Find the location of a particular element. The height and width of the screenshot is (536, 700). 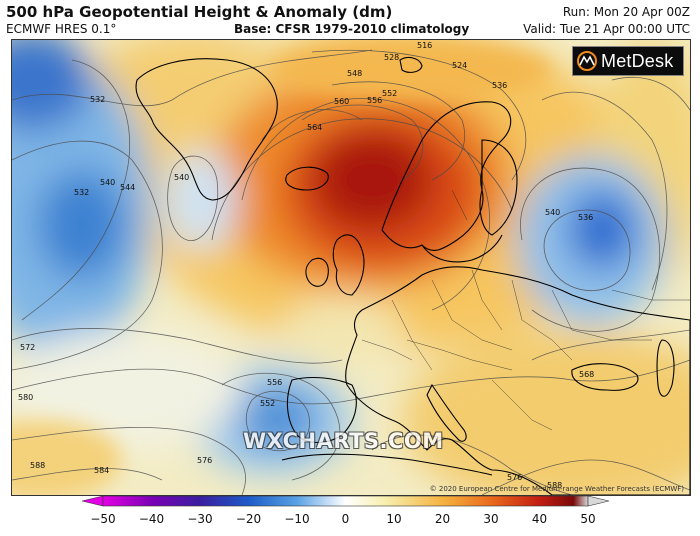

wxcharts-watermark: WXCHARTS.COM is located at coordinates (343, 441).